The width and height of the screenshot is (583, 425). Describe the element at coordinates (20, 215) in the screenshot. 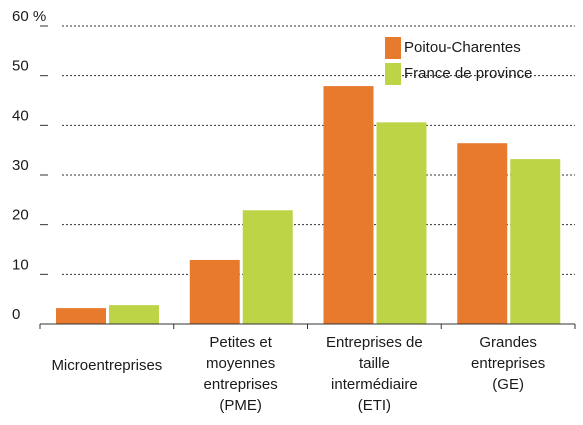

I see `y-tick-label: 20` at that location.